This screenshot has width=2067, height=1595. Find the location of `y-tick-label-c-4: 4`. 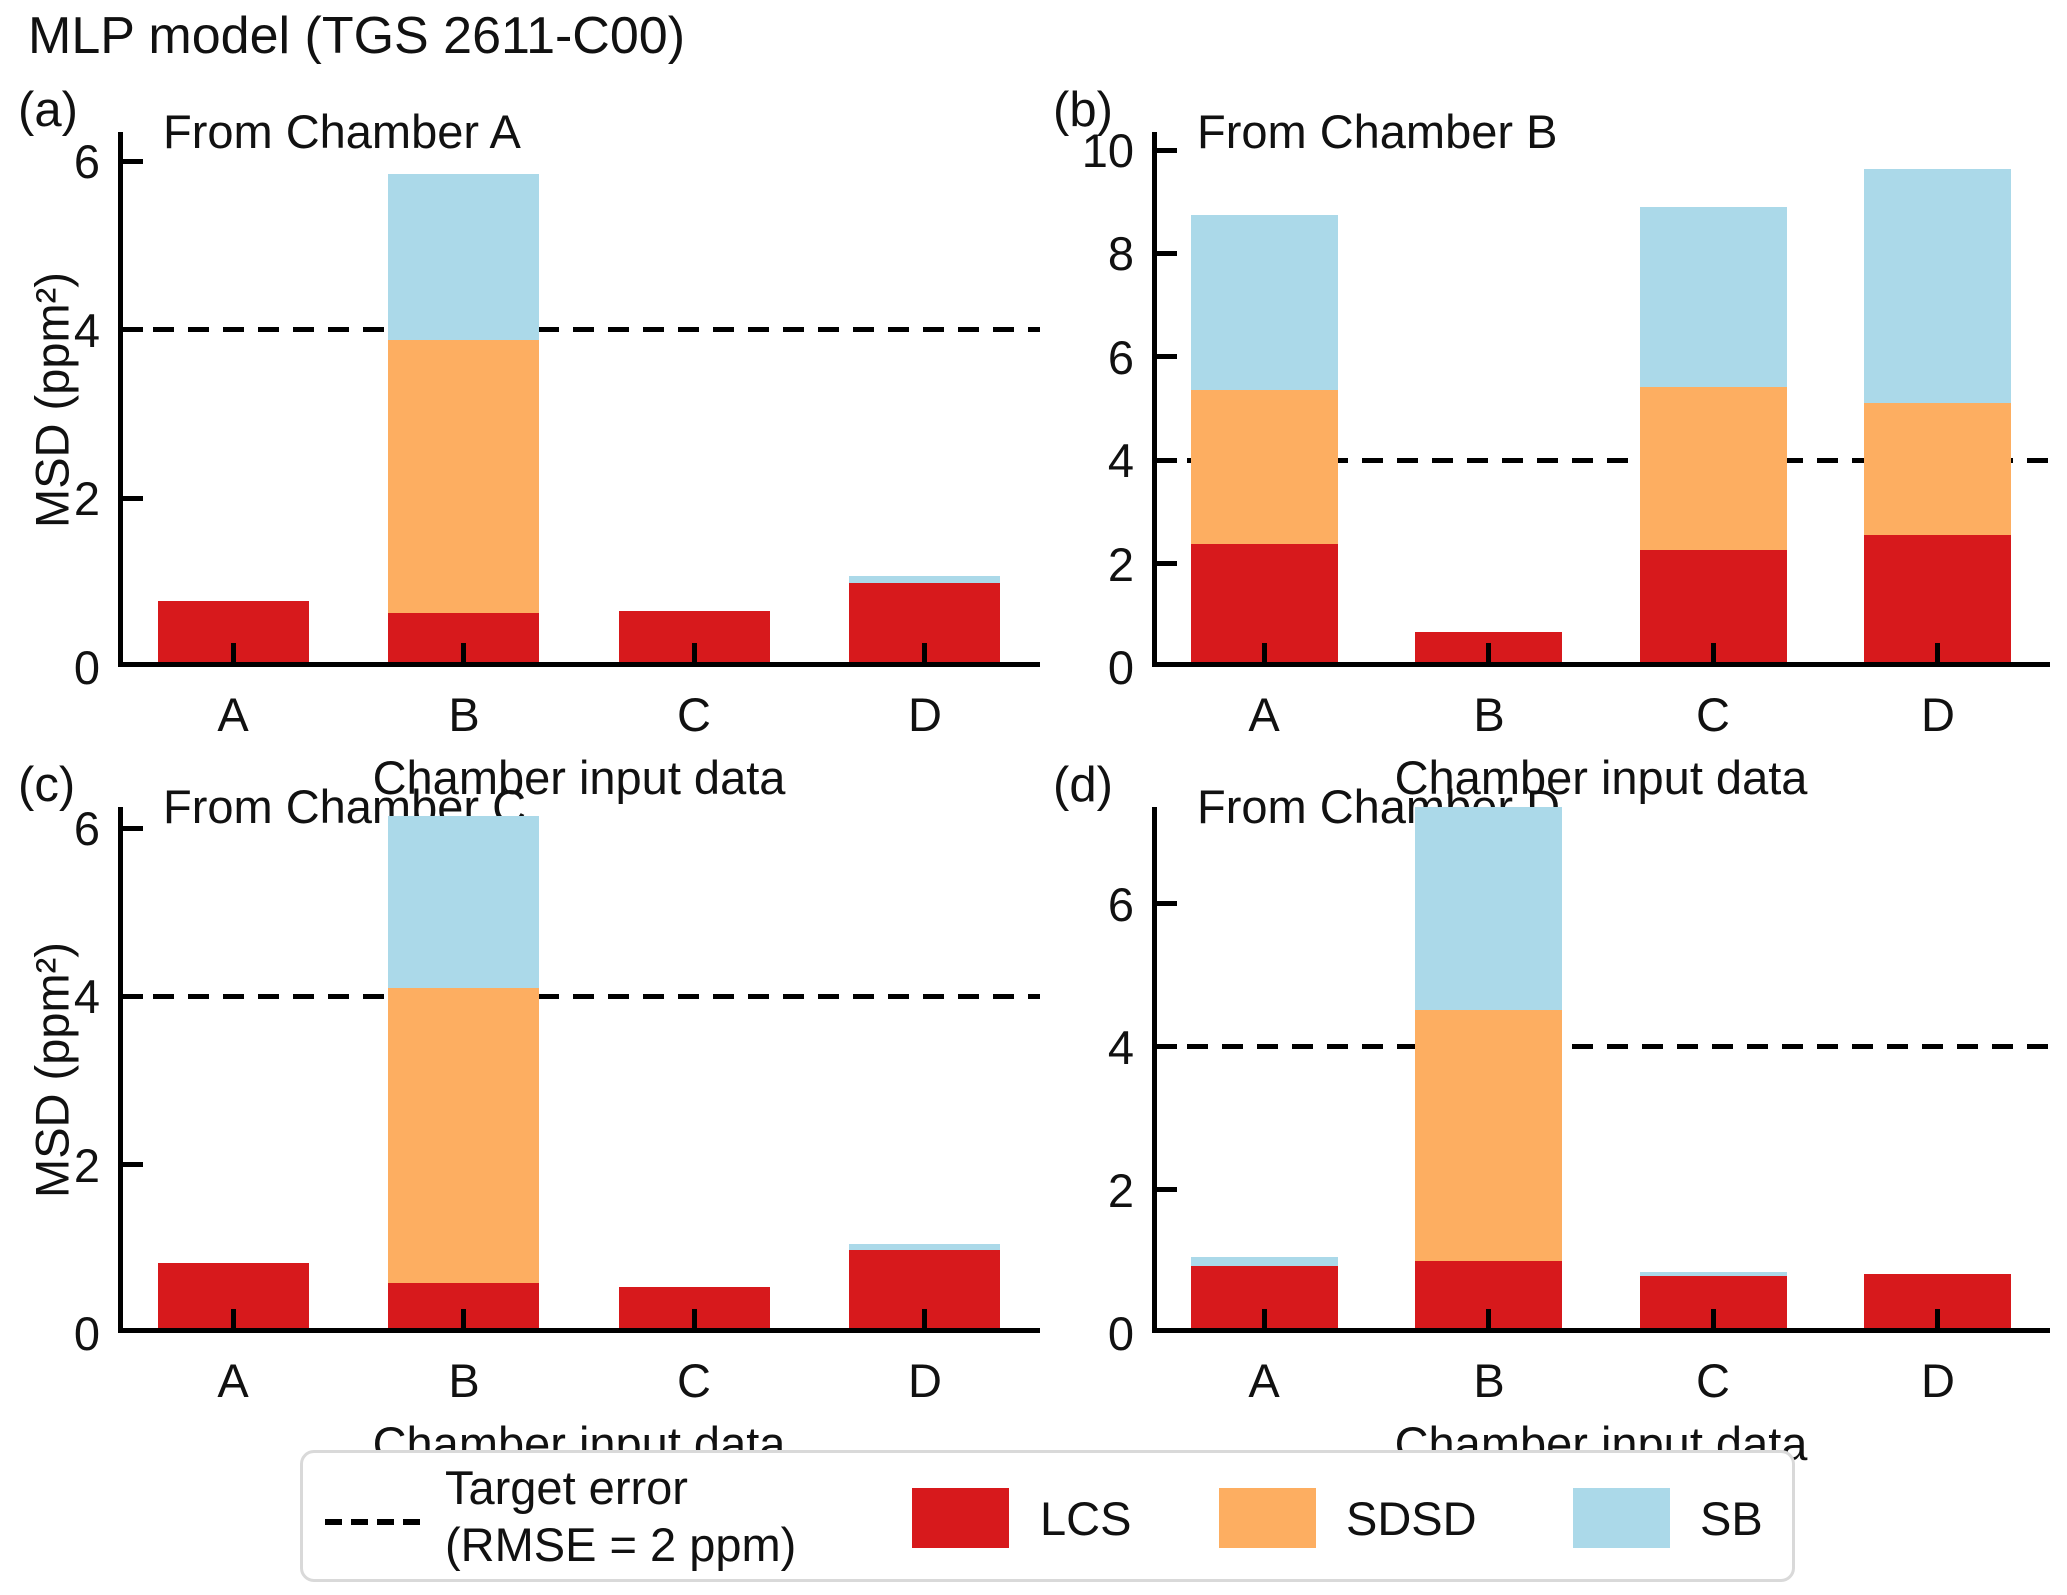

y-tick-label-c-4: 4 is located at coordinates (86, 996).